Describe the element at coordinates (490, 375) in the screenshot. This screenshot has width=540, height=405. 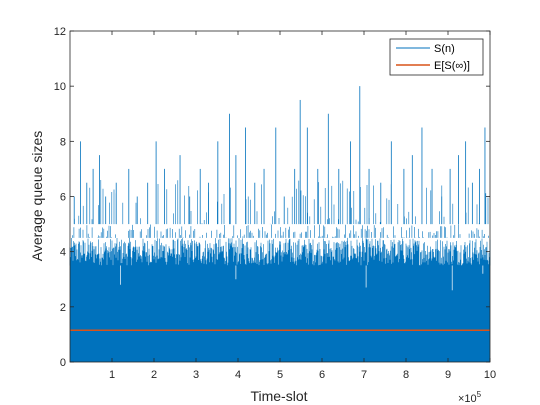
I see `x-tick-label-9: 10` at that location.